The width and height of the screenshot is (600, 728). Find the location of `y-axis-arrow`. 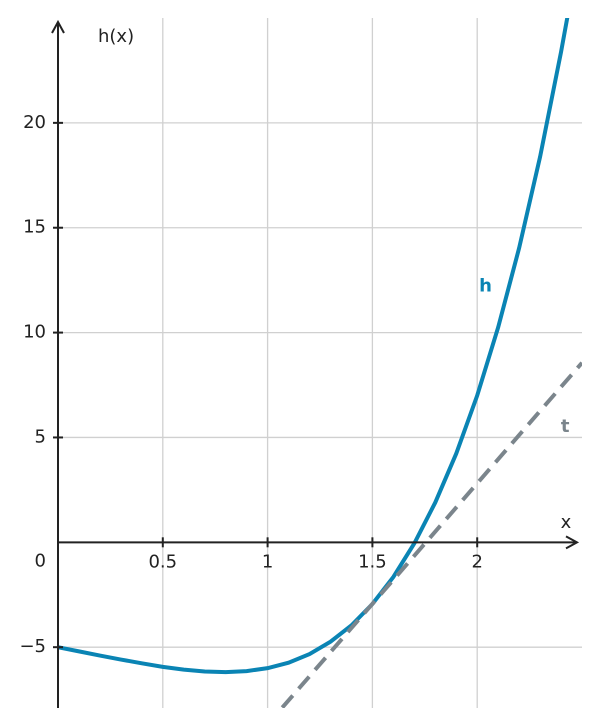

y-axis-arrow is located at coordinates (58, 26).